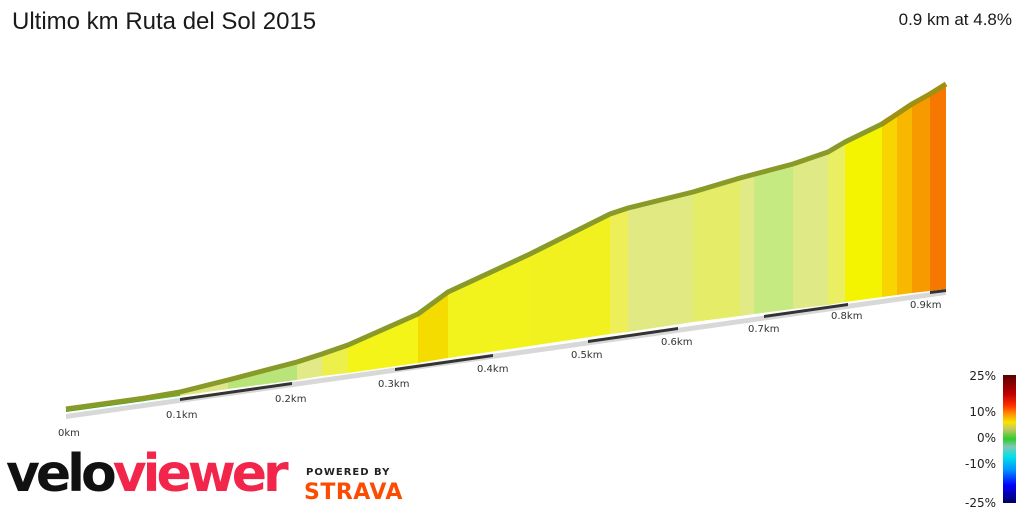 Image resolution: width=1024 pixels, height=512 pixels. What do you see at coordinates (955, 19) in the screenshot?
I see `climb-summary: 0.9 km at 4.8%` at bounding box center [955, 19].